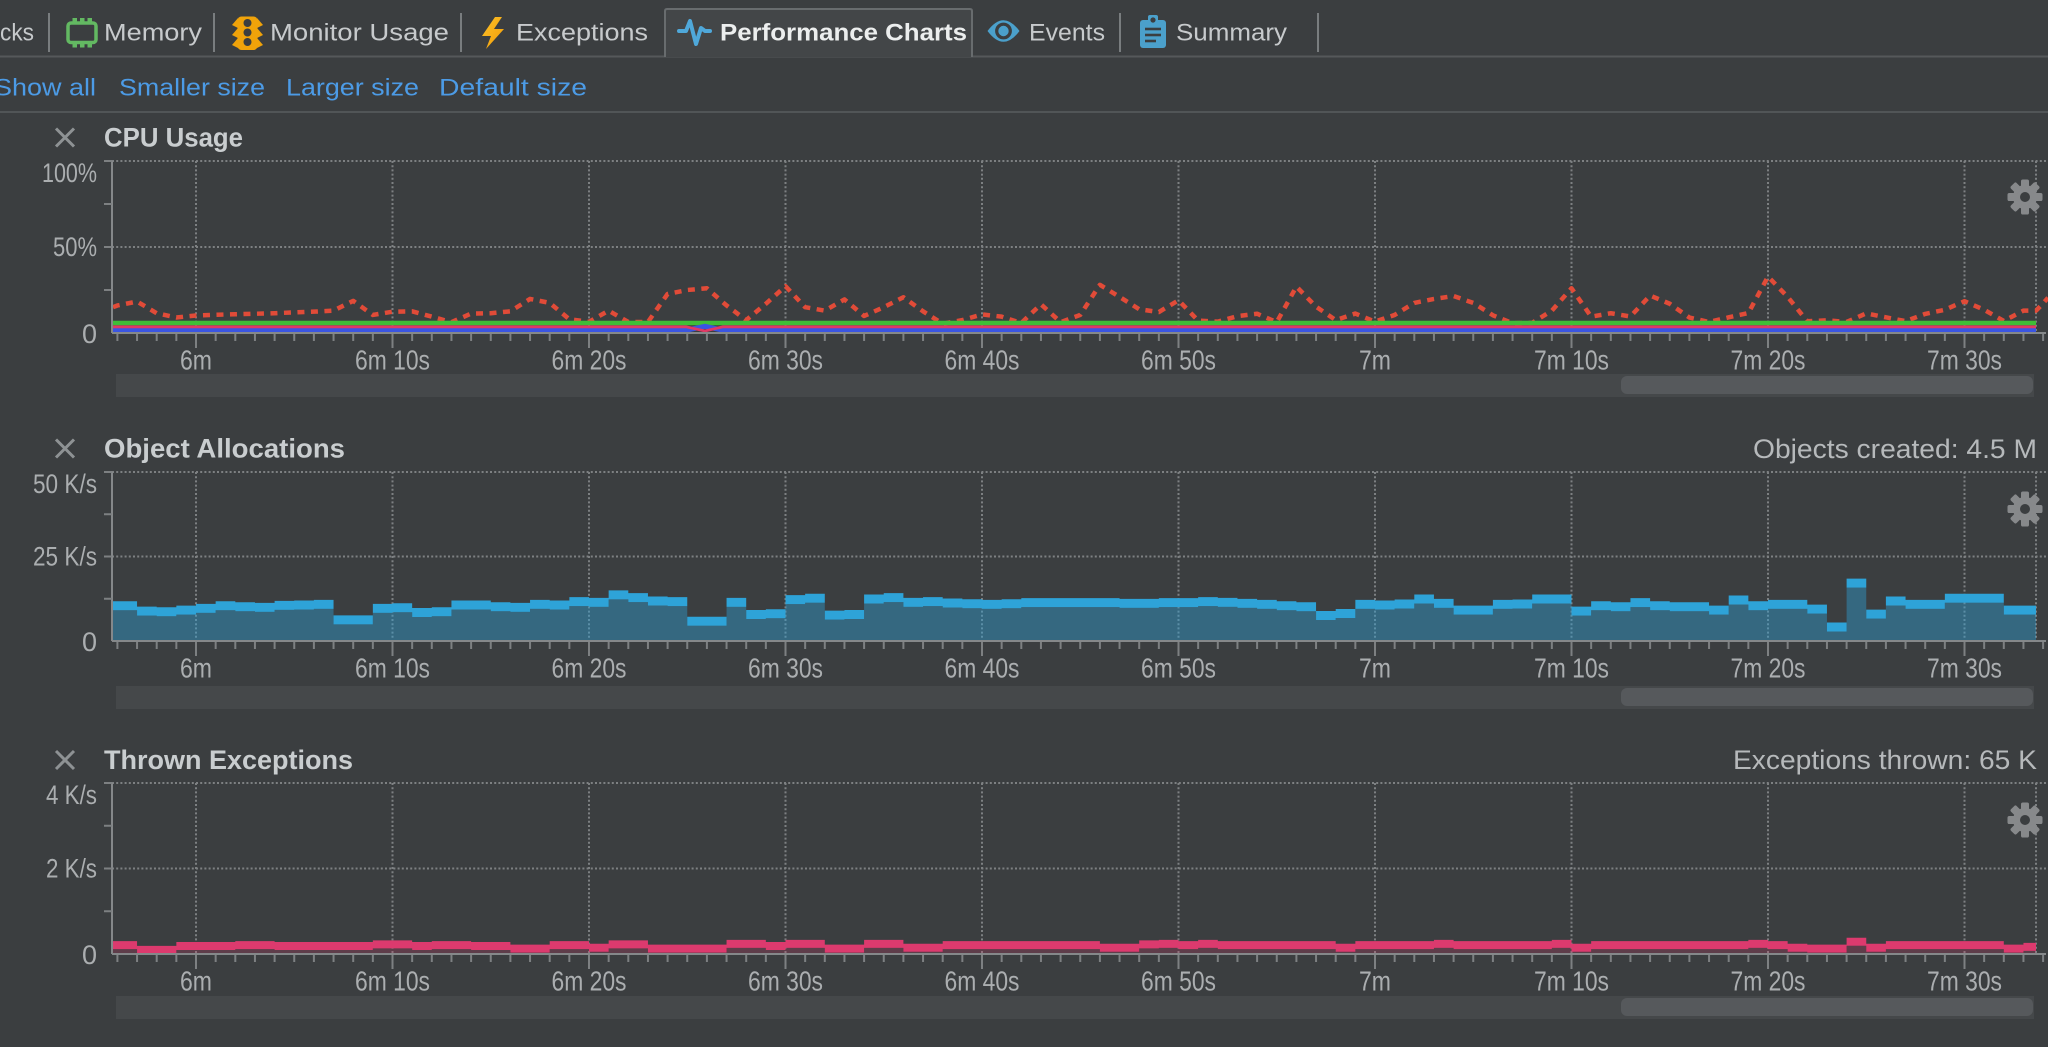  Describe the element at coordinates (69, 173) in the screenshot. I see `svg-text: 100%` at that location.